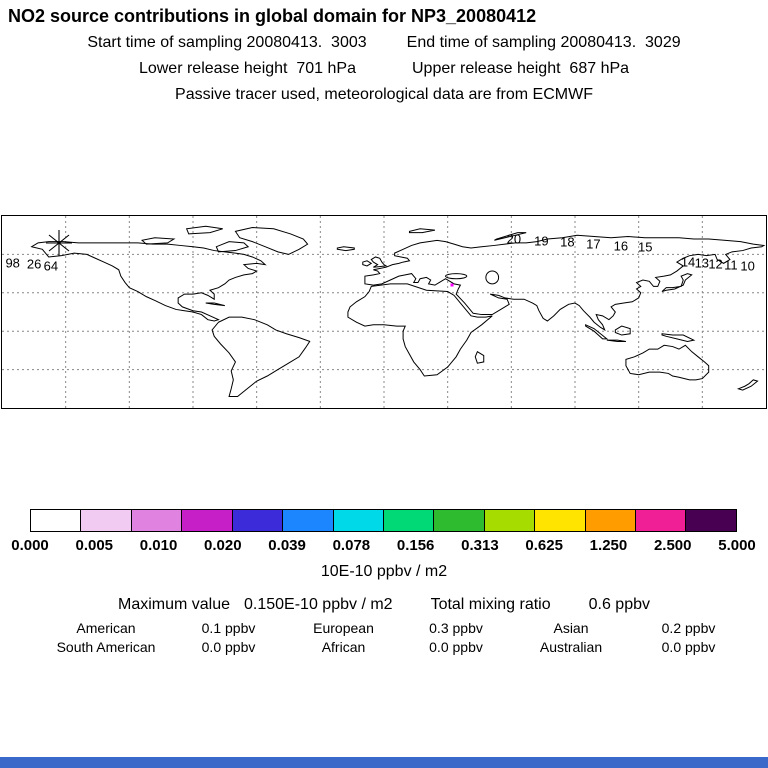 This screenshot has height=768, width=768. I want to click on end-time-text: End time of sampling 20080413. 3029, so click(543, 42).